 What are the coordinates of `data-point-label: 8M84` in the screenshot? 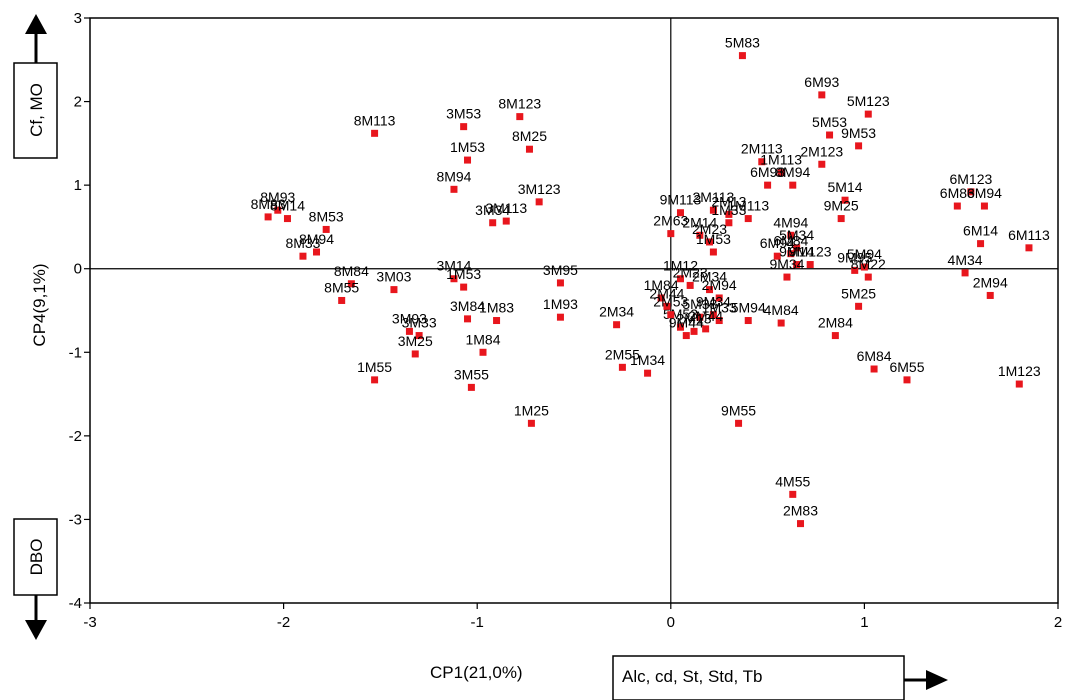 It's located at (351, 271).